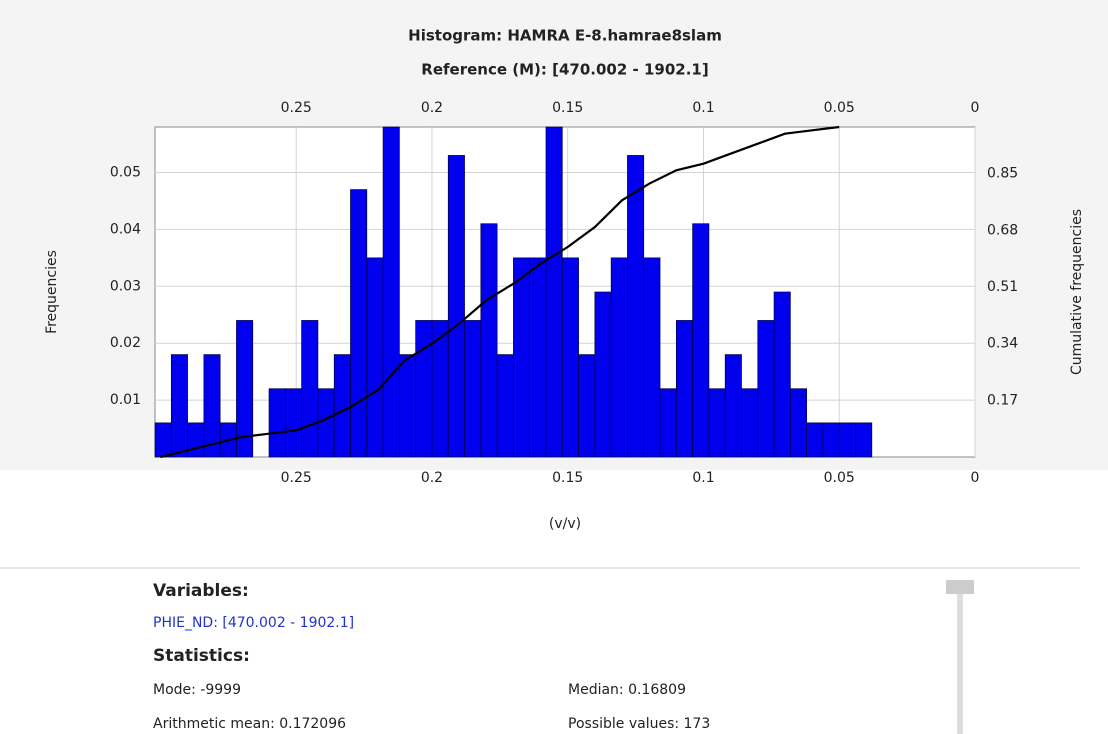 This screenshot has height=734, width=1108. What do you see at coordinates (703, 108) in the screenshot?
I see `x-tick-label-top: 0.1` at bounding box center [703, 108].